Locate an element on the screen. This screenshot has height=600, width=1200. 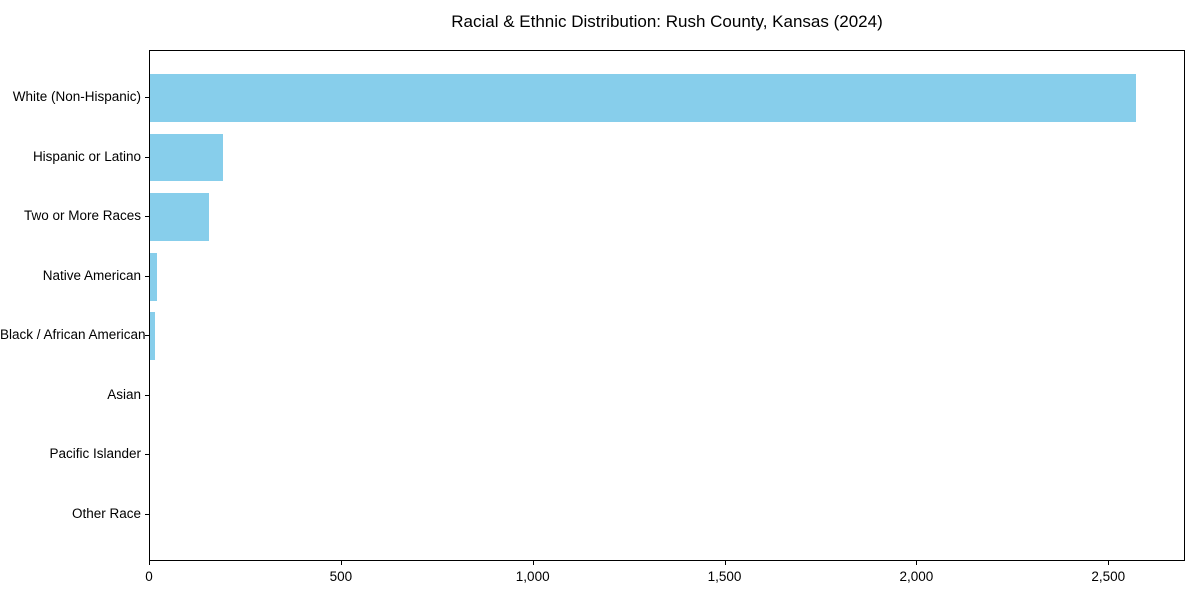
x-axis-tick-label-2-000: 2,000 is located at coordinates (916, 576).